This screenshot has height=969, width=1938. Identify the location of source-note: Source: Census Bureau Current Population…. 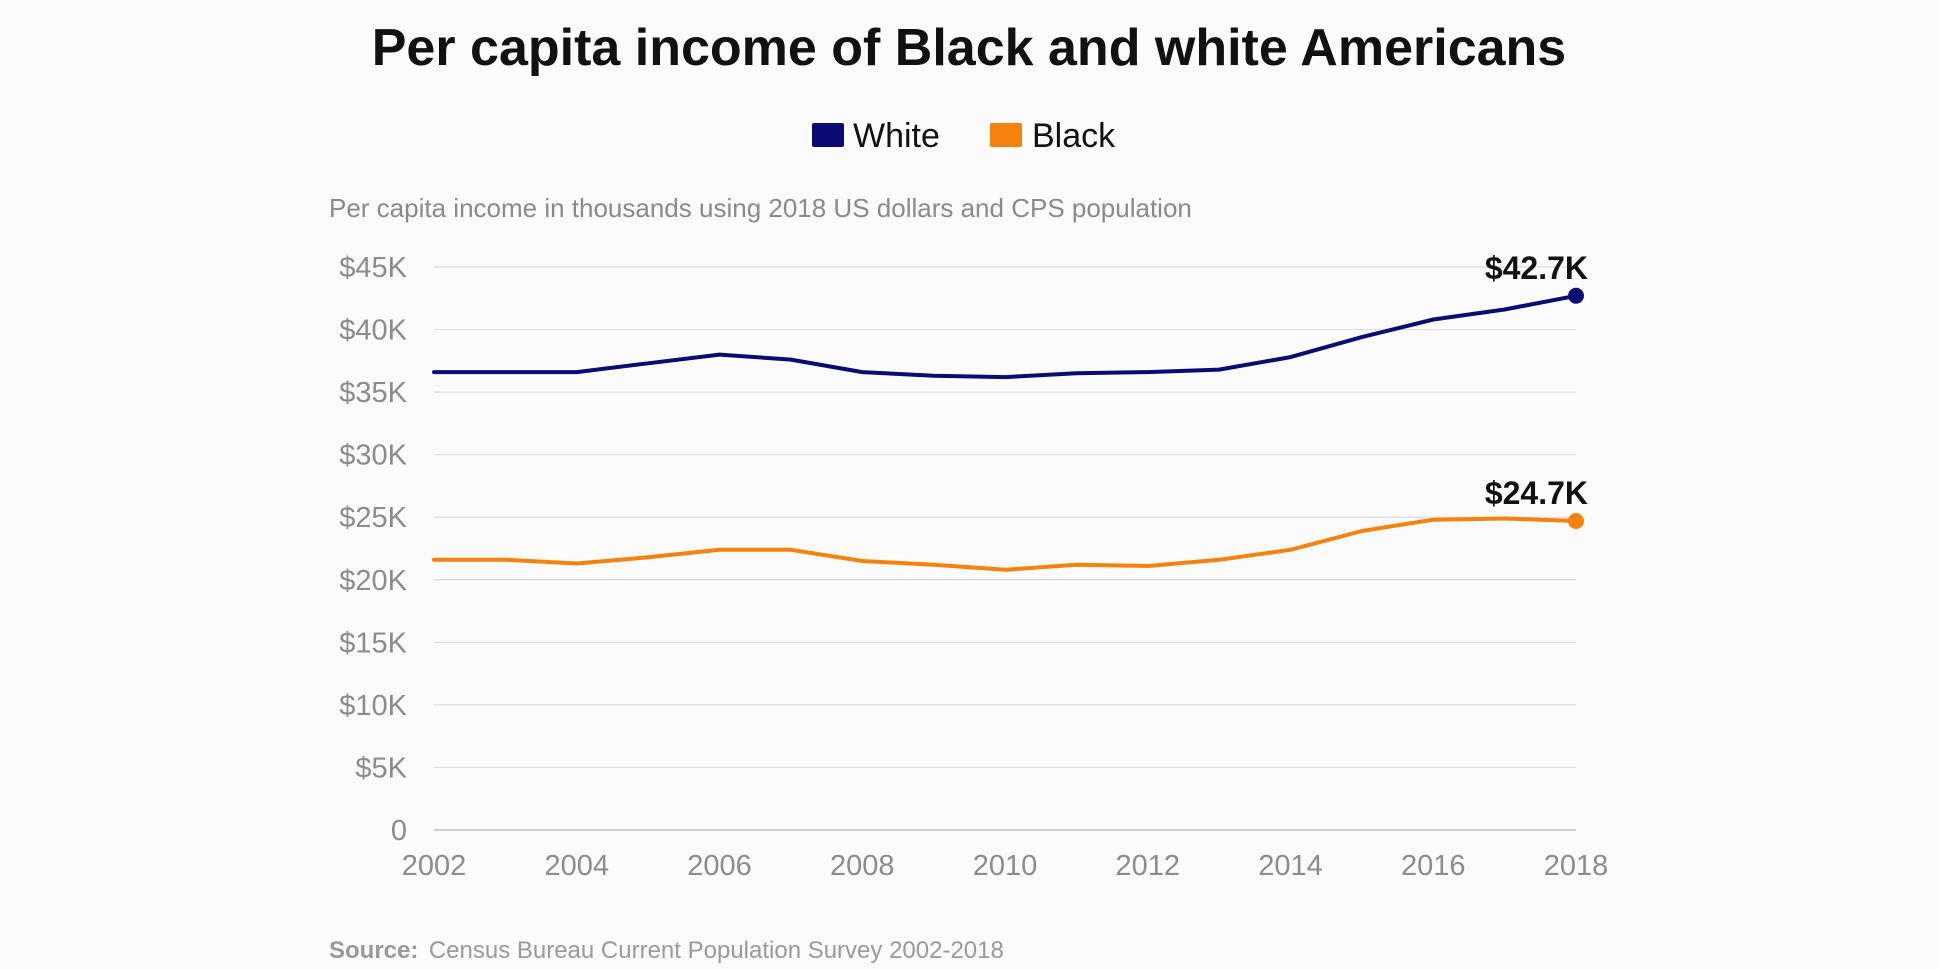
(666, 950).